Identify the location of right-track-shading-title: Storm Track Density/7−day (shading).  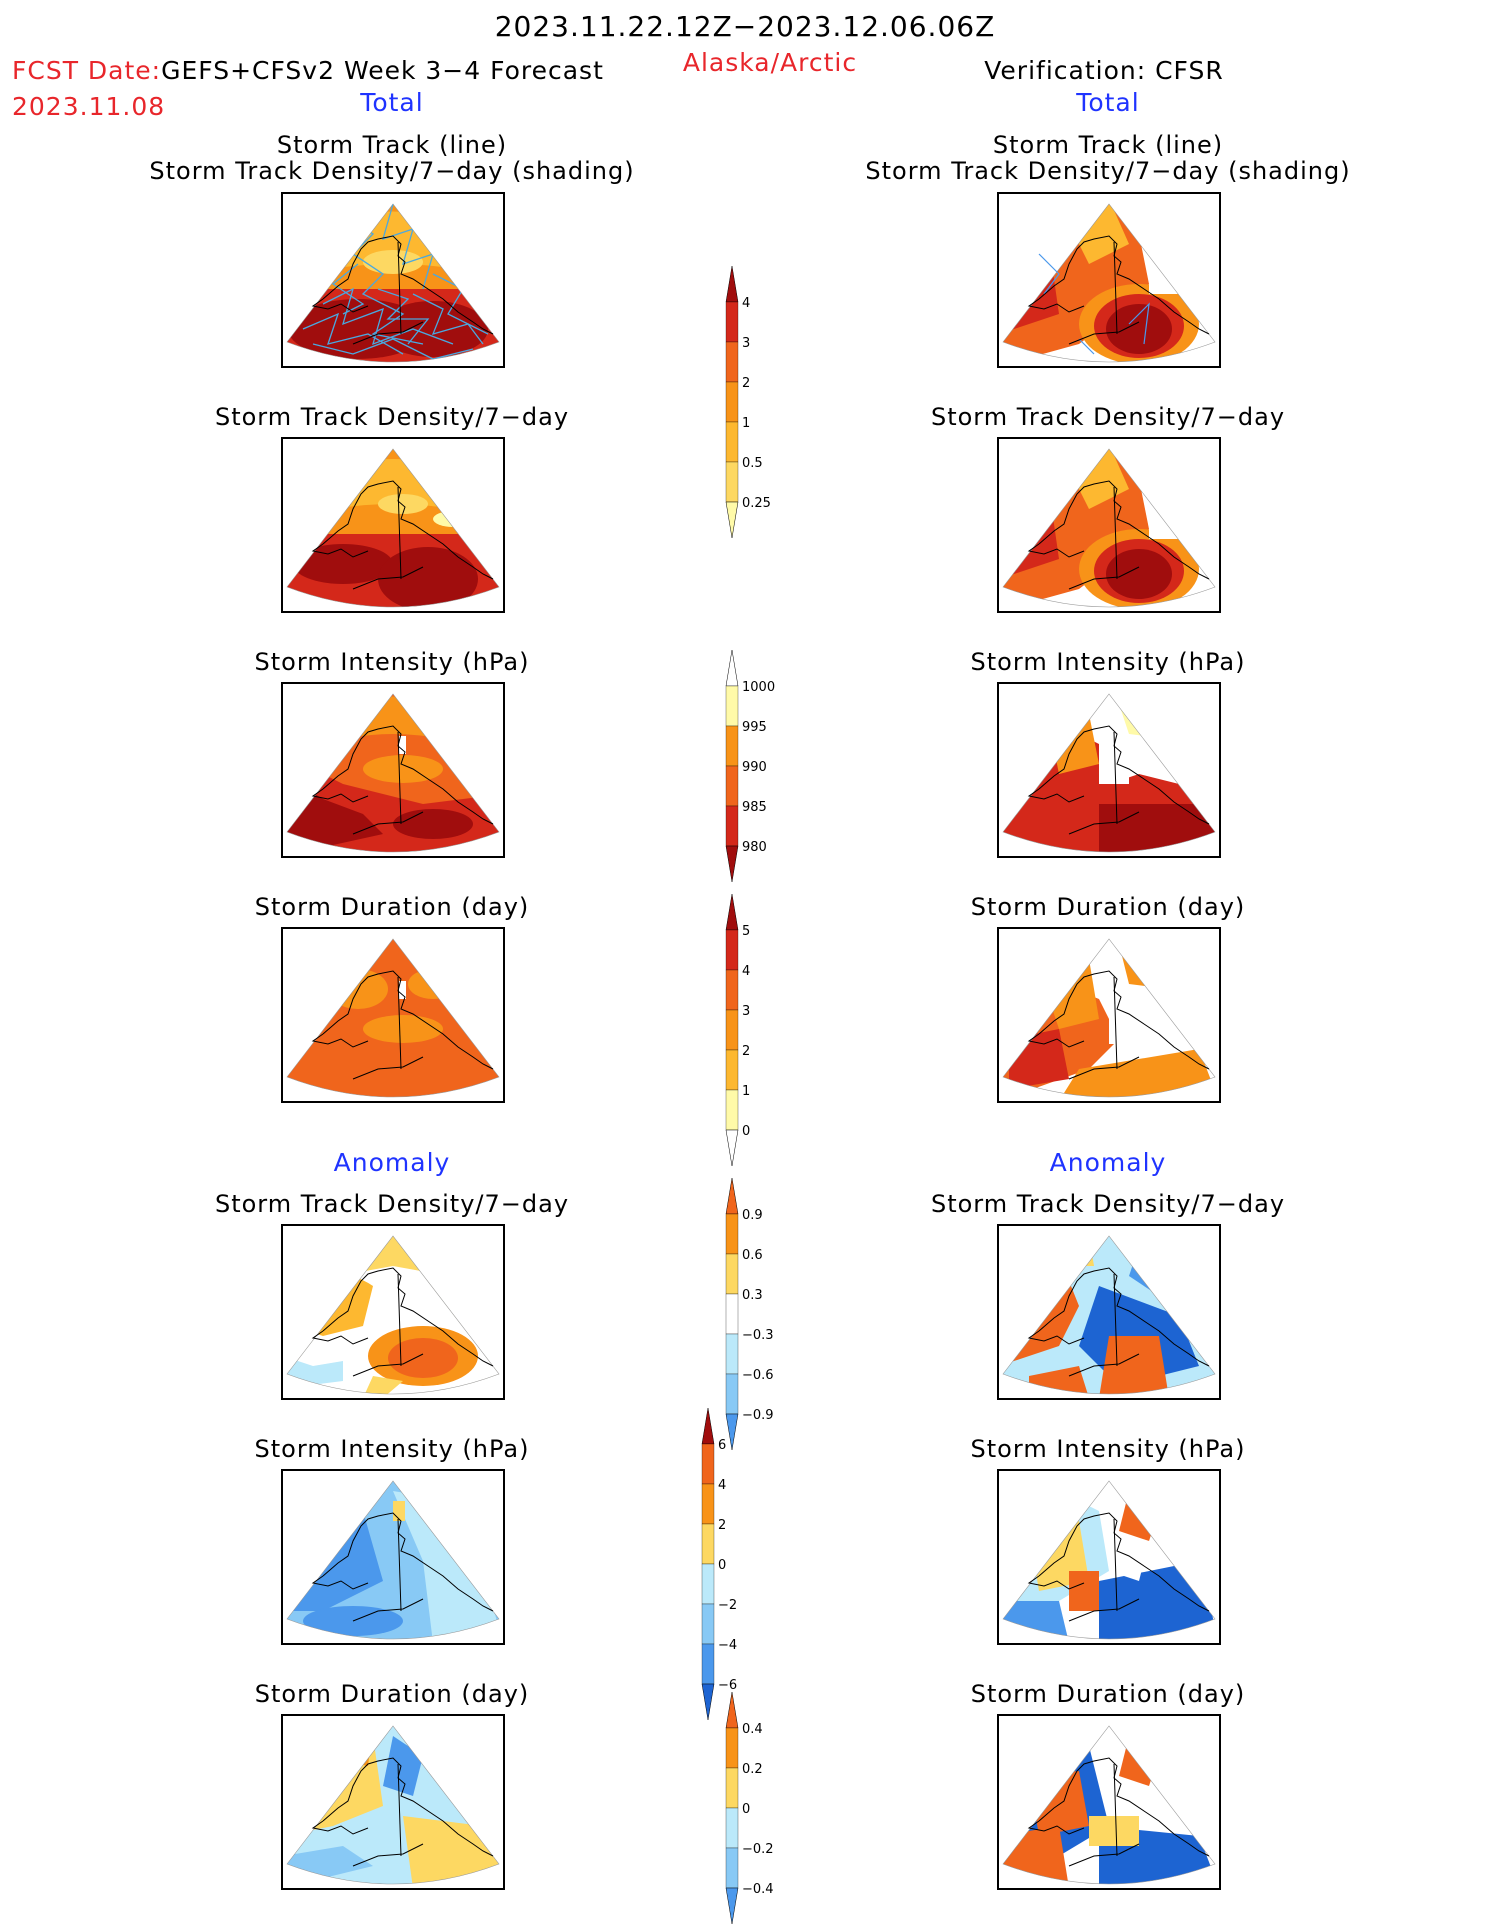
(1108, 171).